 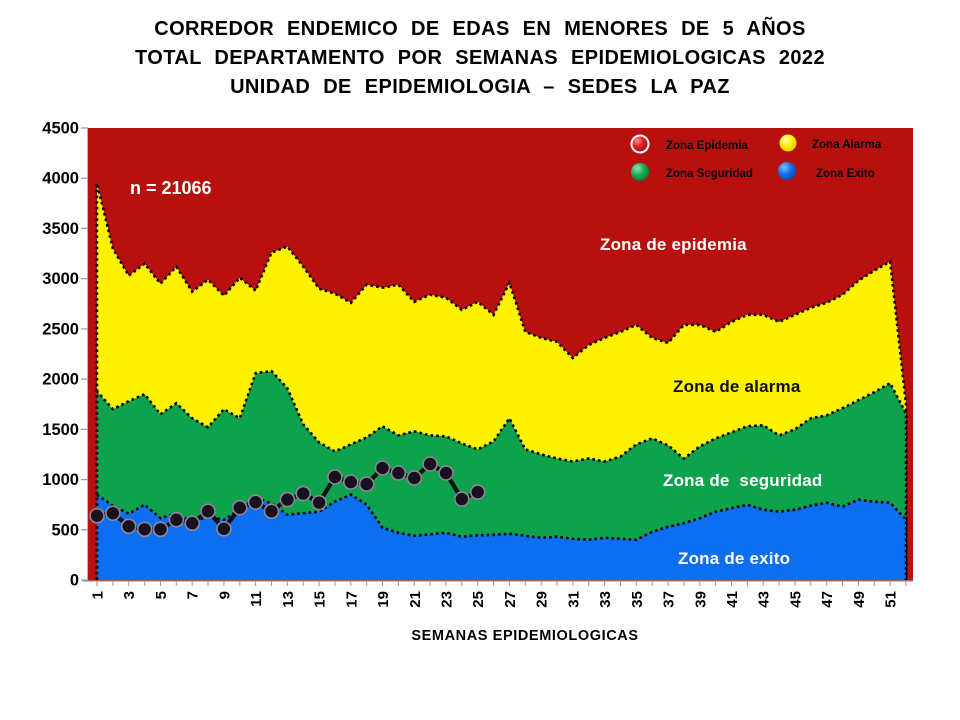 I want to click on zone-label-seguridad: Zona de seguridad, so click(x=742, y=480).